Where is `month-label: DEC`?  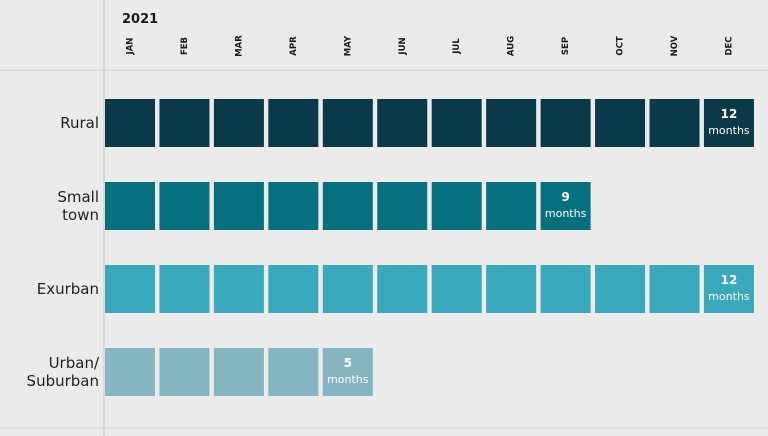 month-label: DEC is located at coordinates (729, 45).